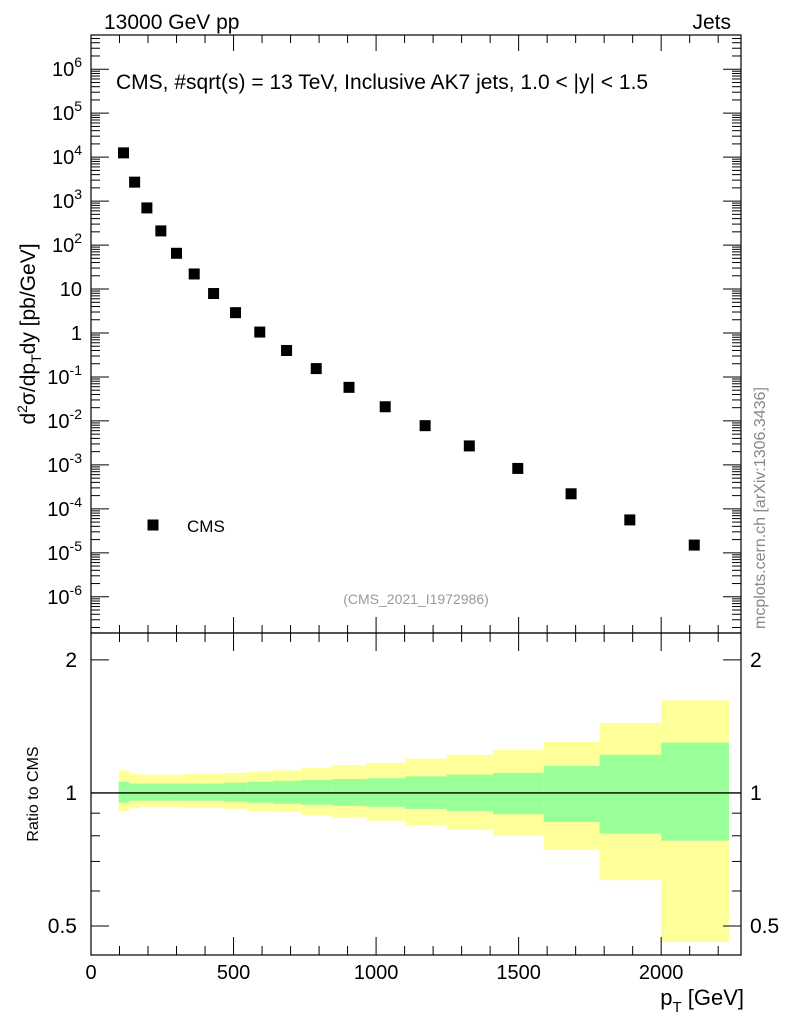 This screenshot has height=1024, width=786. Describe the element at coordinates (76, 334) in the screenshot. I see `y-tick-label: 1` at that location.